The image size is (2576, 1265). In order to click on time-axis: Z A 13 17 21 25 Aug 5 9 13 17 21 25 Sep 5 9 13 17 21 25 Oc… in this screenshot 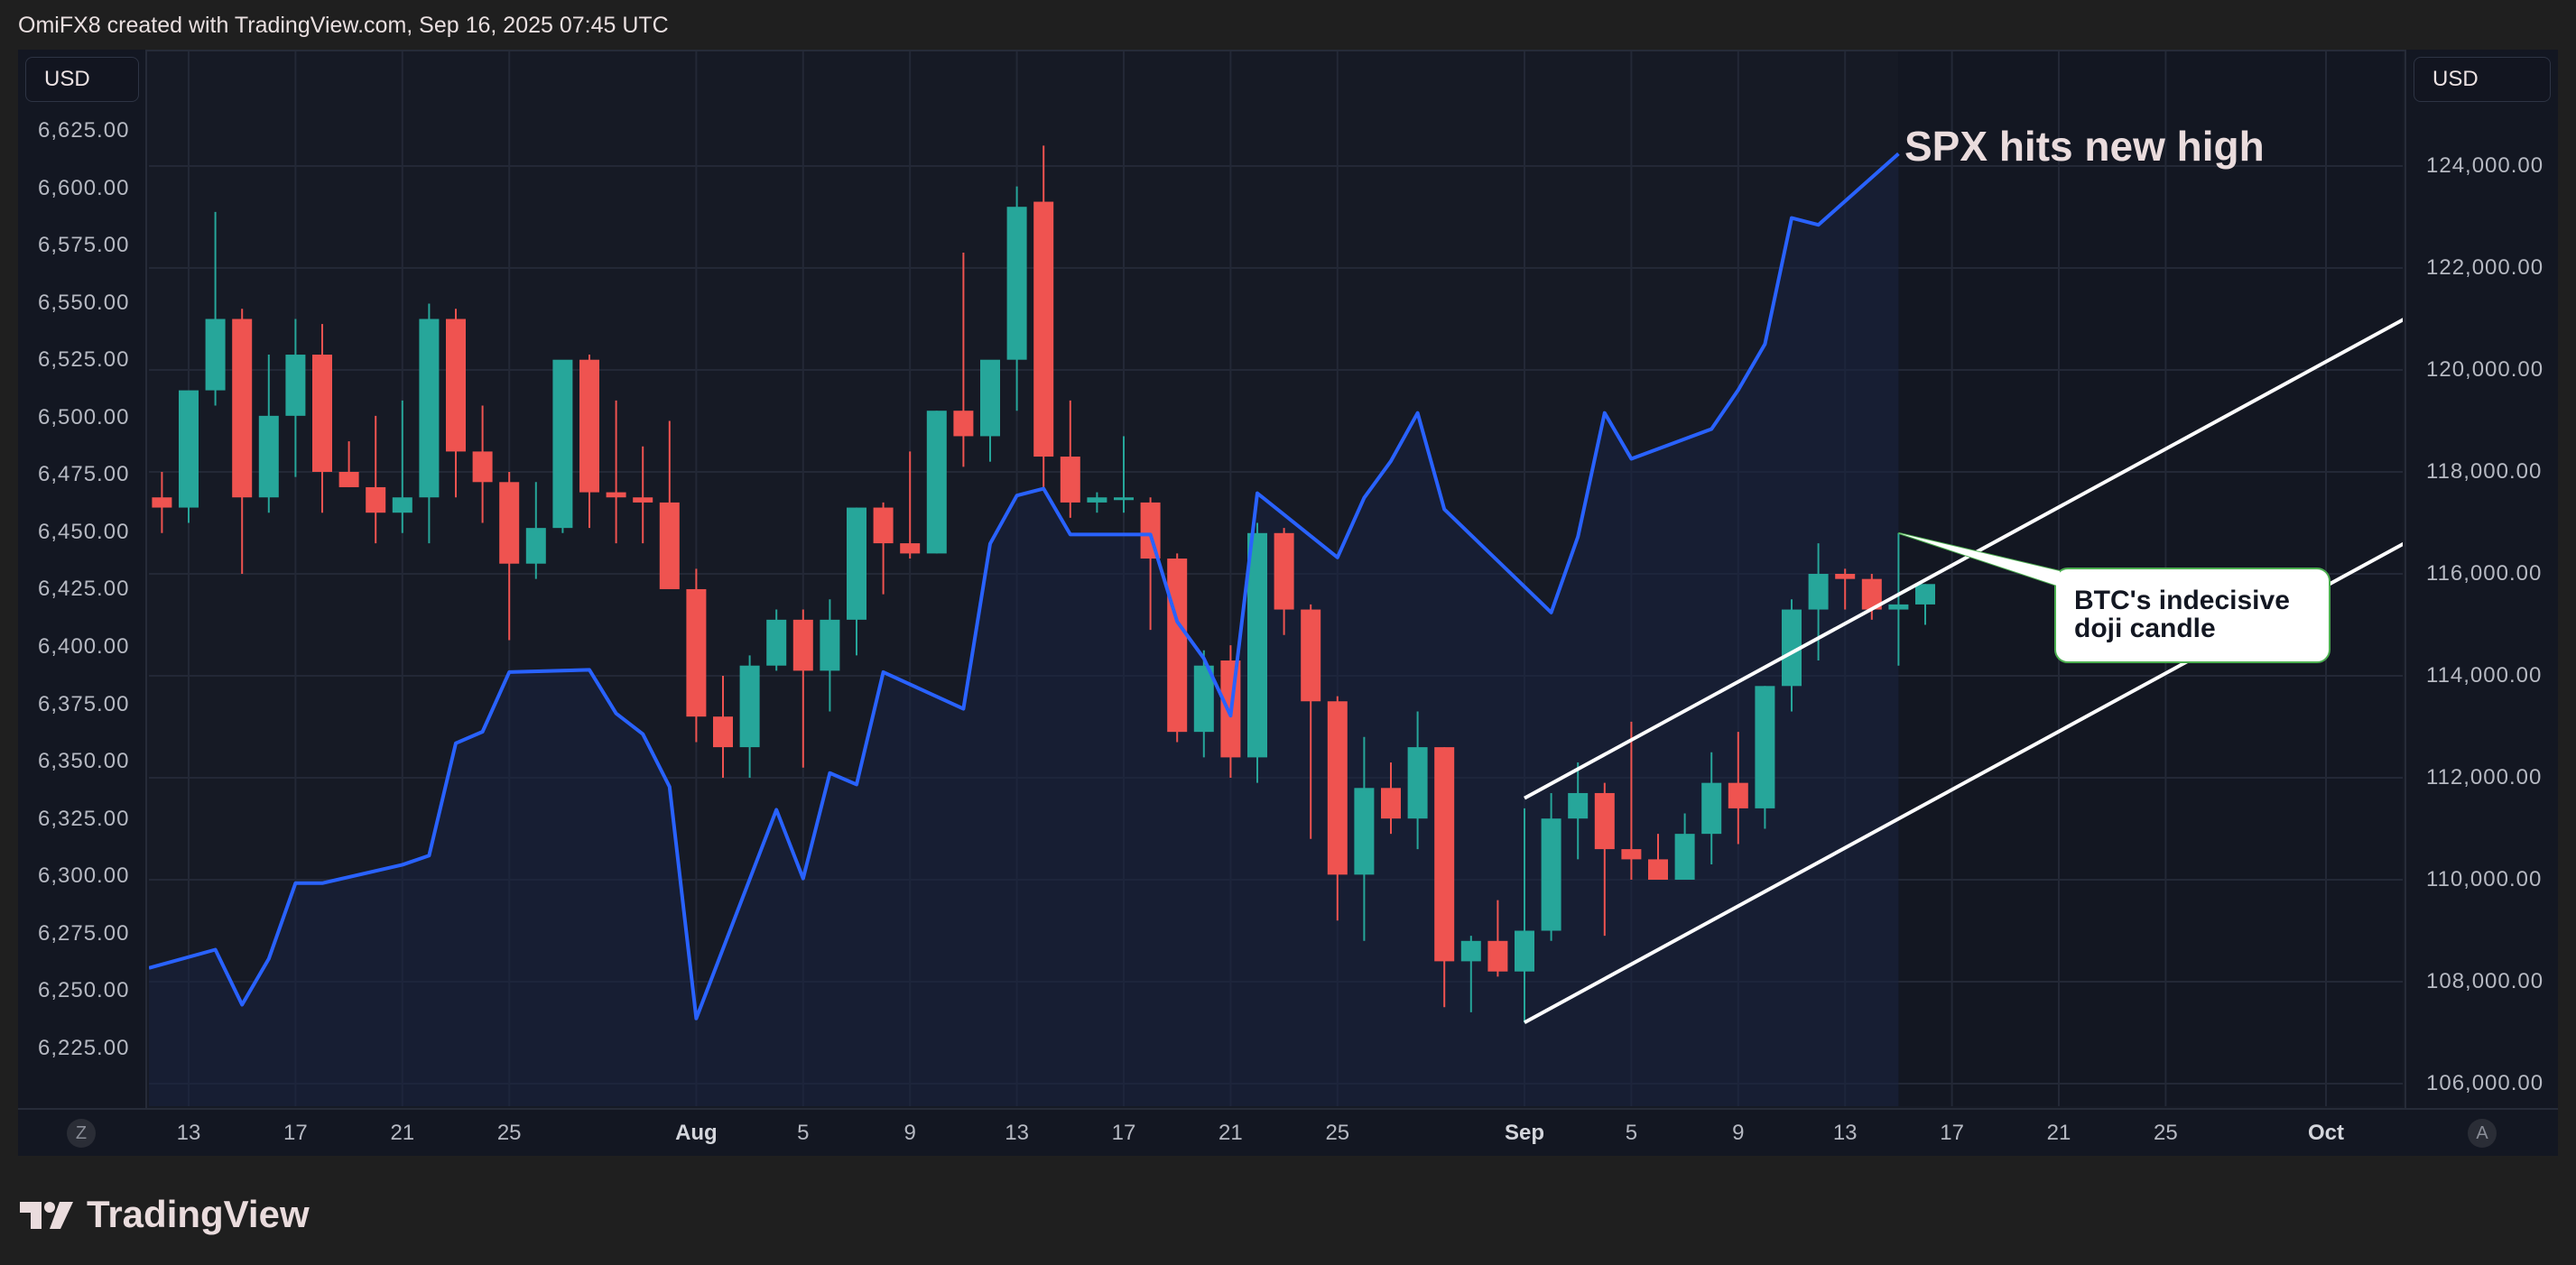, I will do `click(1288, 1132)`.